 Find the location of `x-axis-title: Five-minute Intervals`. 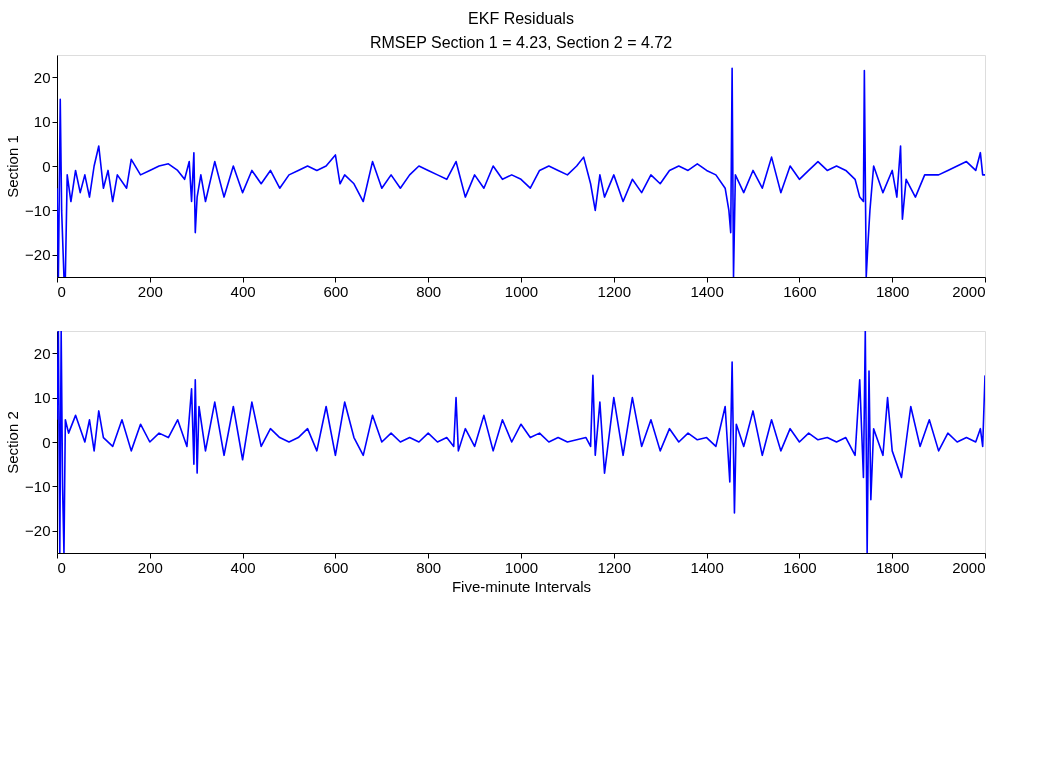

x-axis-title: Five-minute Intervals is located at coordinates (521, 586).